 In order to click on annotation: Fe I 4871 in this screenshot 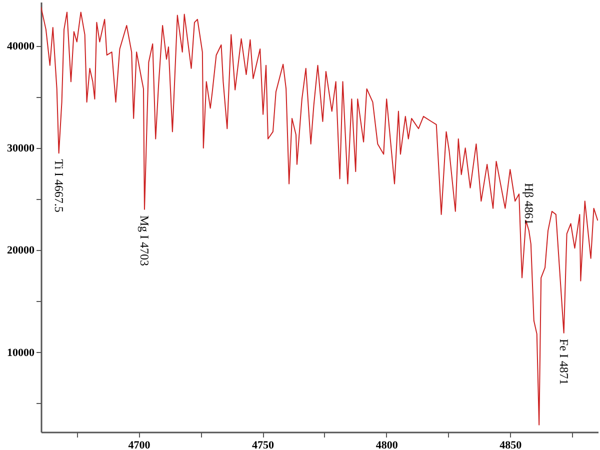, I will do `click(563, 361)`.